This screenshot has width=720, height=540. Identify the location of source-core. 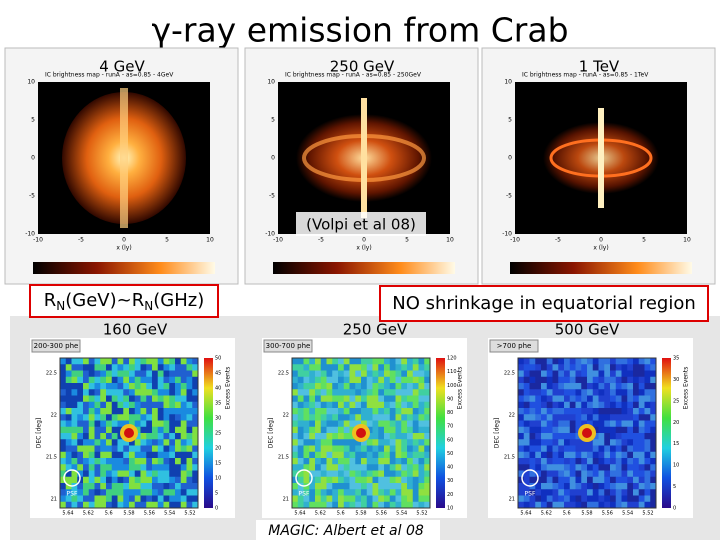
(587, 433).